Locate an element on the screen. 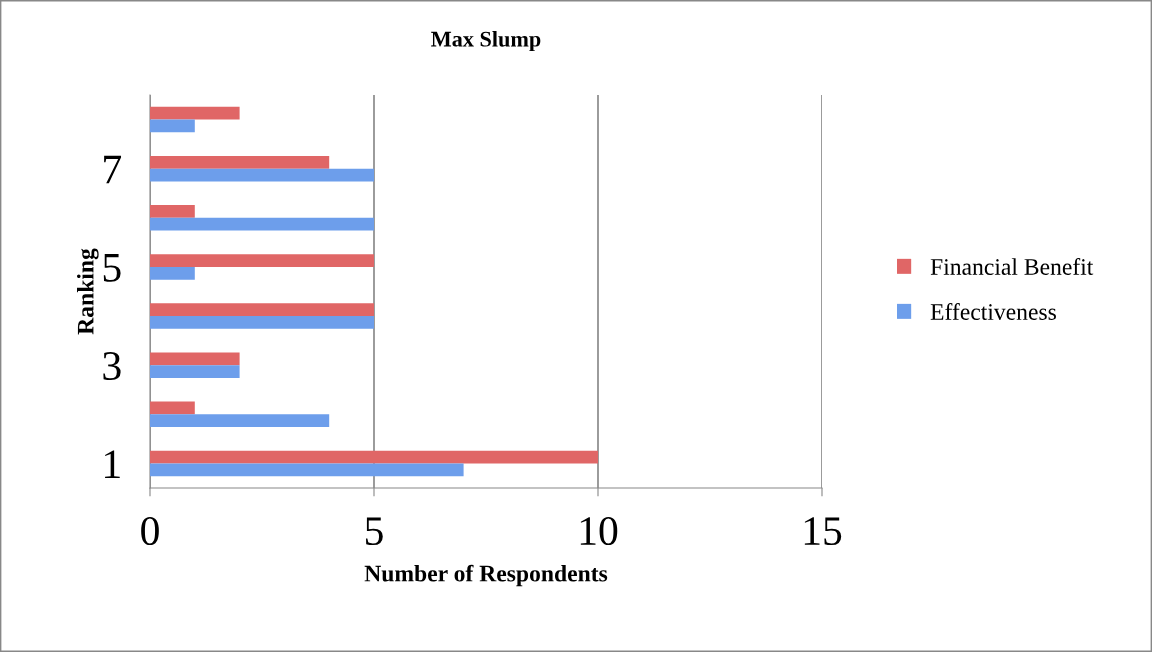 The height and width of the screenshot is (652, 1152). y-tick-label: 3 is located at coordinates (112, 366).